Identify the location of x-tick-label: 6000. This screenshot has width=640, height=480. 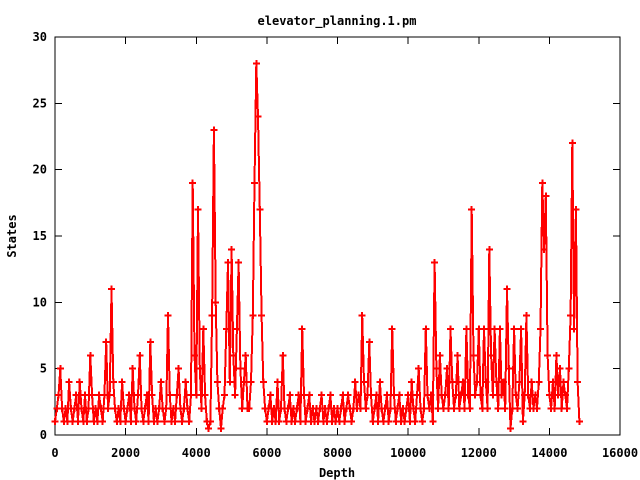
(266, 453).